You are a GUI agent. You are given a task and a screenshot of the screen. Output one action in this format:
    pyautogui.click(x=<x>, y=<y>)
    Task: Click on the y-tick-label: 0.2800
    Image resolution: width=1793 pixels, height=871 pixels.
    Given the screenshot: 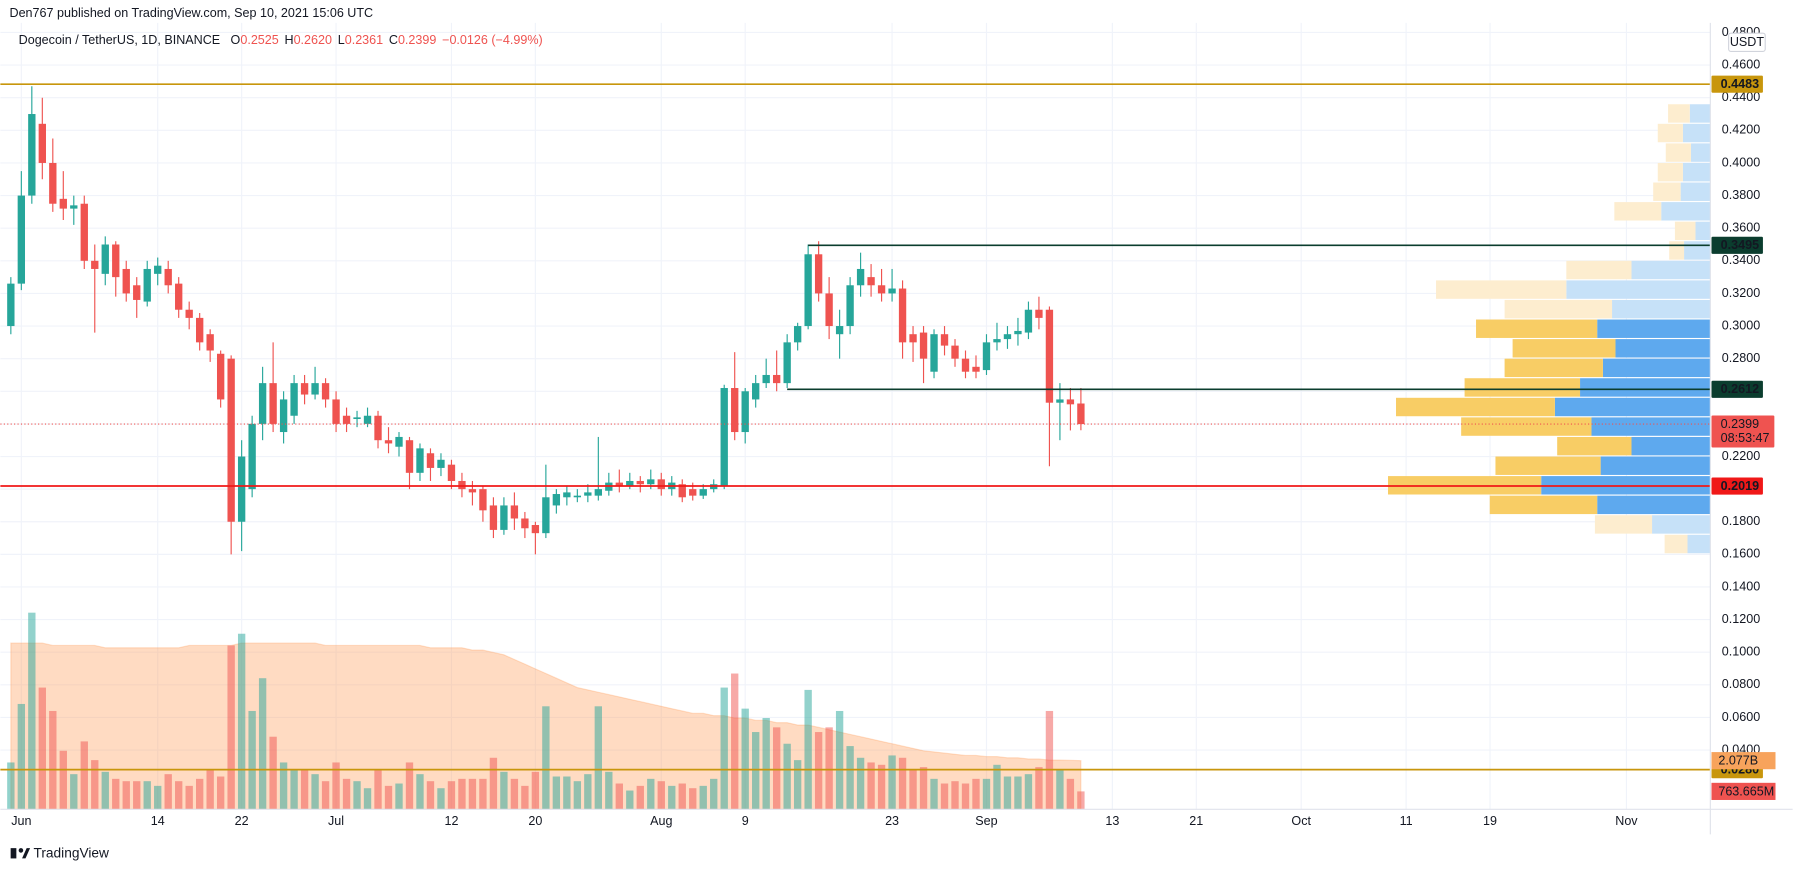 What is the action you would take?
    pyautogui.click(x=1741, y=358)
    